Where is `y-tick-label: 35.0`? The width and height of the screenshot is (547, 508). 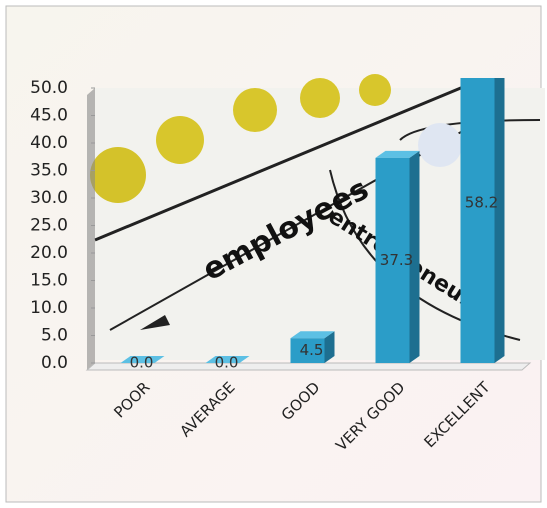 y-tick-label: 35.0 is located at coordinates (49, 171).